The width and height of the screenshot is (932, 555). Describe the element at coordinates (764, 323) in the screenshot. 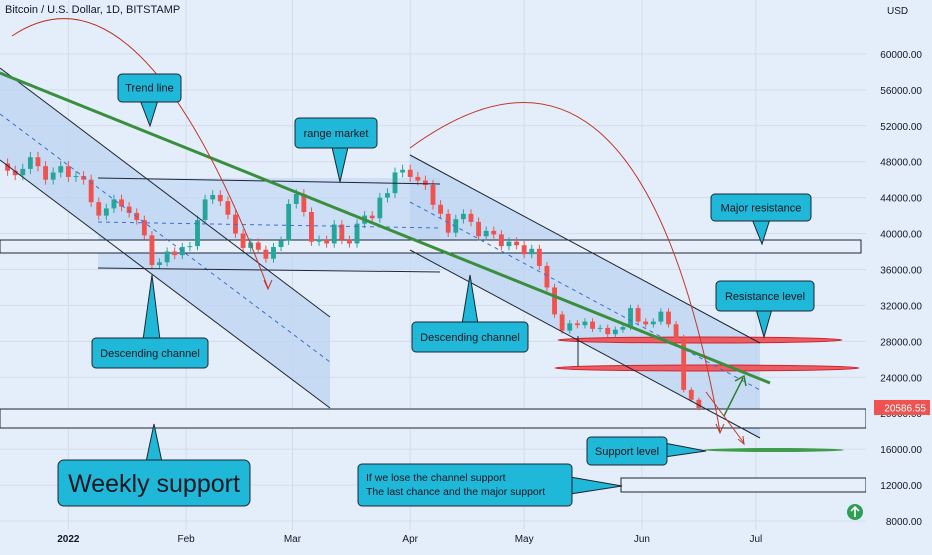

I see `resistance-level-callout-tail` at that location.